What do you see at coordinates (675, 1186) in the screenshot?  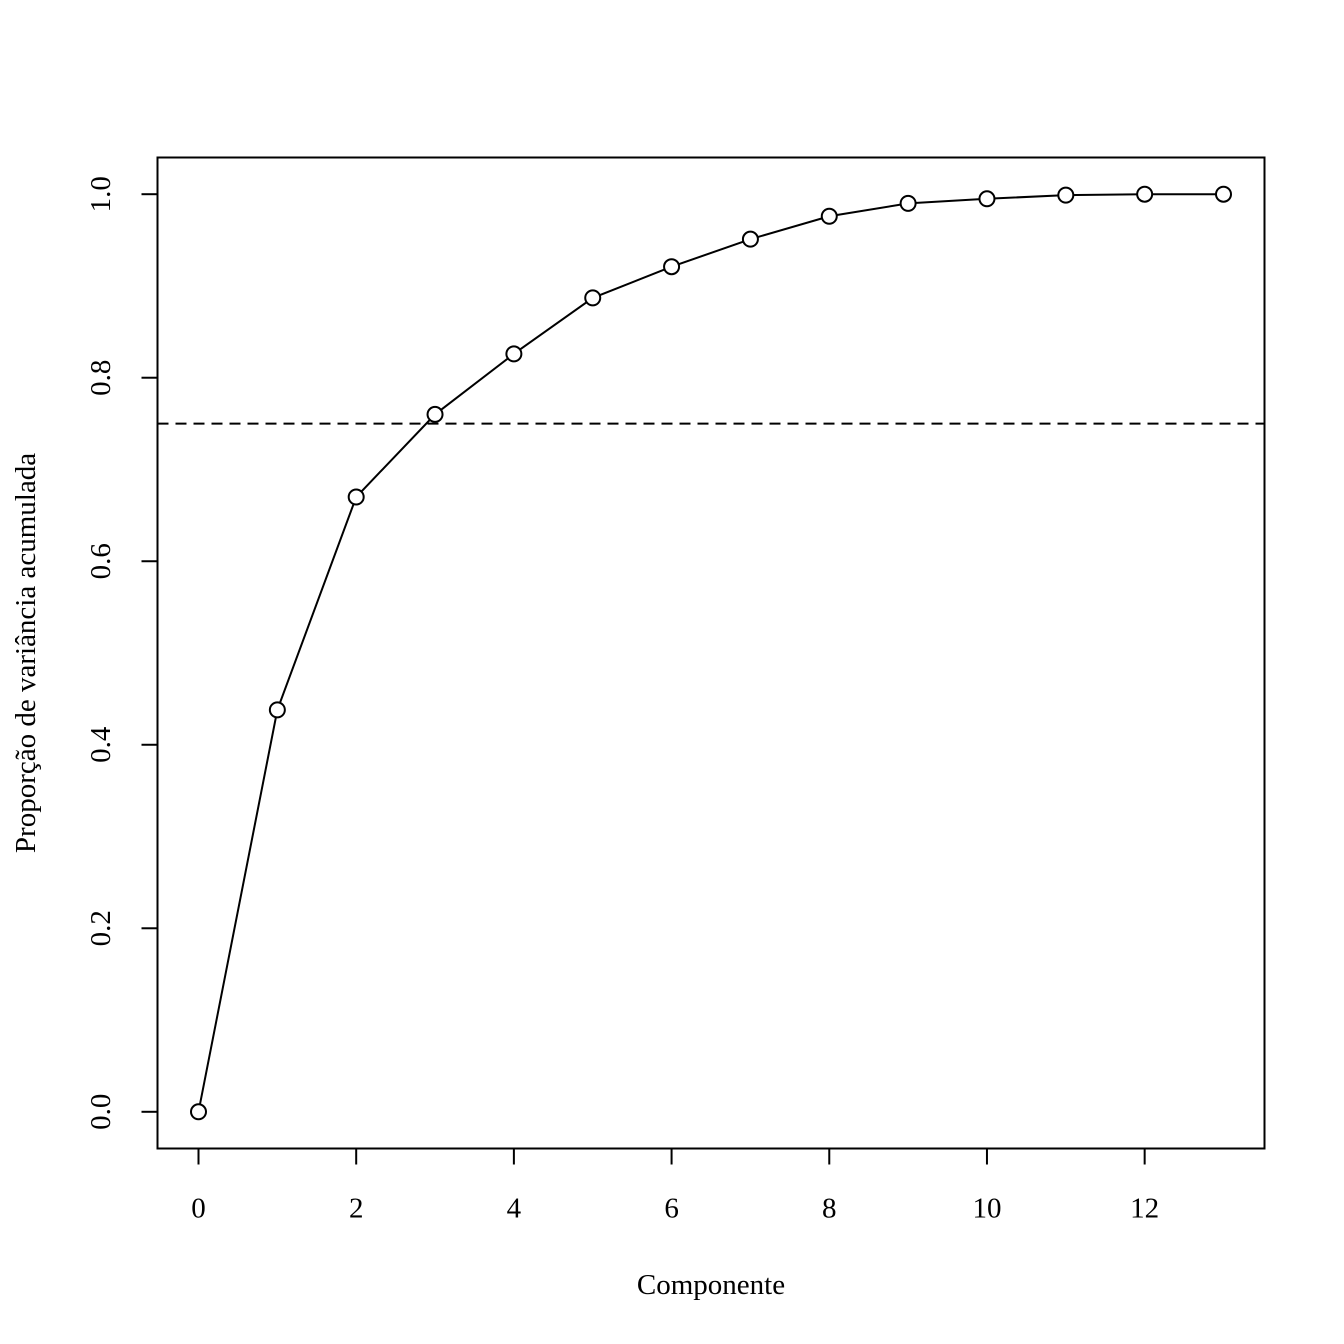 I see `x-axis: 0 2 4 6 8 10 12` at bounding box center [675, 1186].